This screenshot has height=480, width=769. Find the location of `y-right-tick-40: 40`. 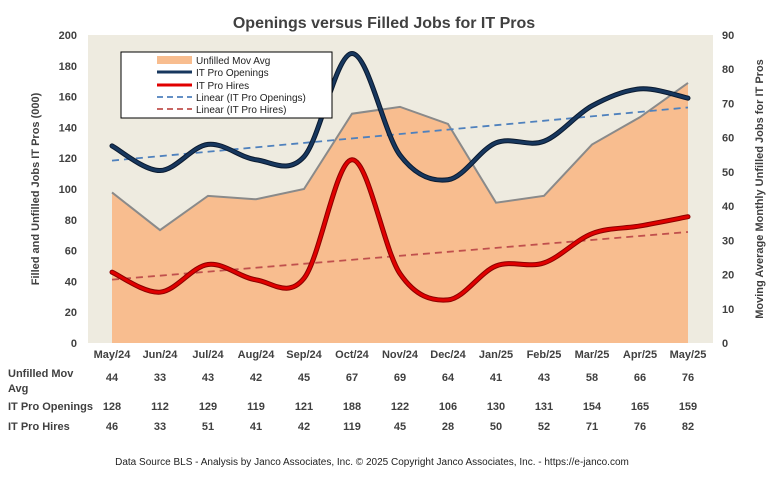

y-right-tick-40: 40 is located at coordinates (728, 207).